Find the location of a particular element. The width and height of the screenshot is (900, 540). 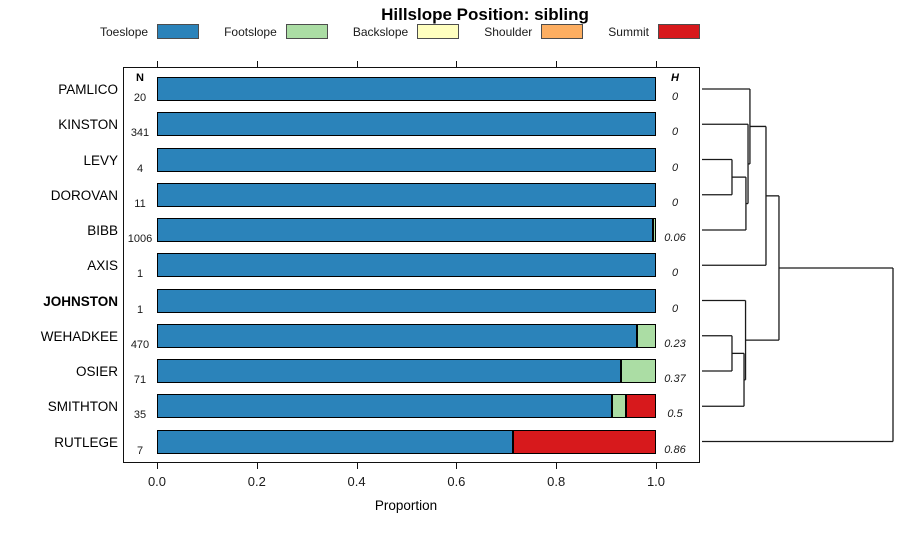

legend-label: Backslope is located at coordinates (380, 31).